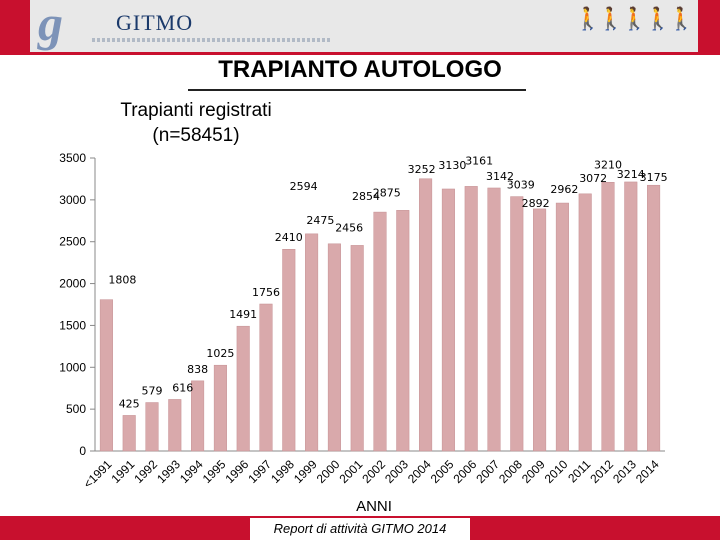 The height and width of the screenshot is (540, 720). I want to click on x-tick-label: 1994, so click(191, 471).